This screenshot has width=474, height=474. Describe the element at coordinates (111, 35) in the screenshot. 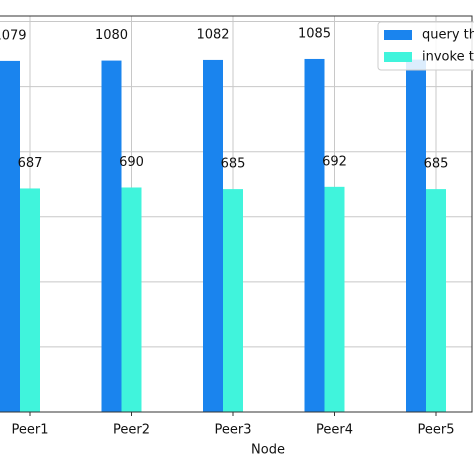

I see `data-label: 1080` at that location.